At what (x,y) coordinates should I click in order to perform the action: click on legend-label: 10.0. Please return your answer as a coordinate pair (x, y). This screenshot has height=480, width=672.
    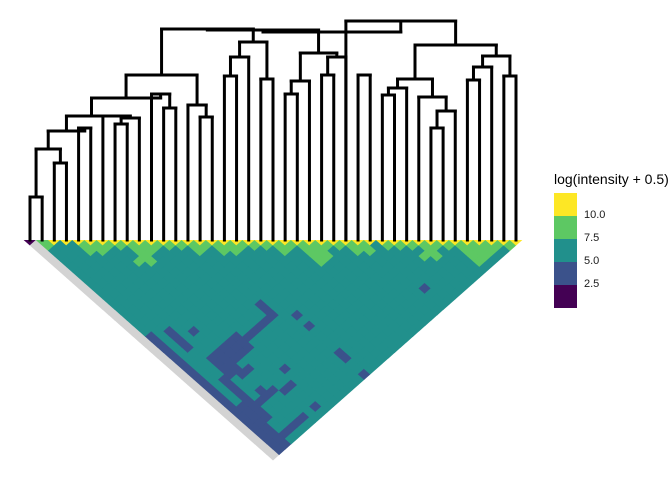
    Looking at the image, I should click on (595, 215).